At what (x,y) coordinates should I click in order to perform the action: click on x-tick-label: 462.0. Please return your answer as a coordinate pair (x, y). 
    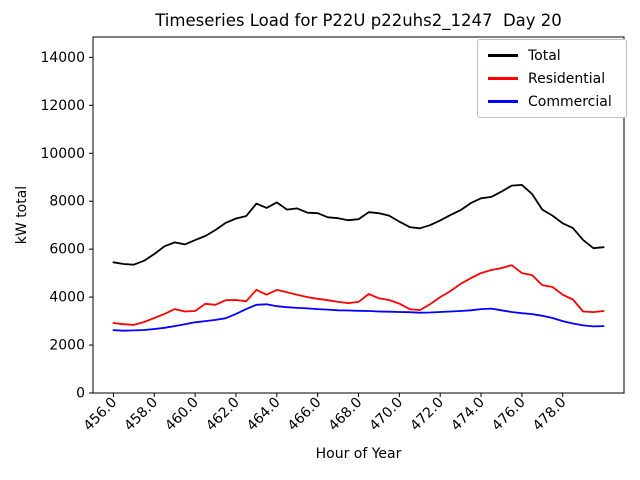
    Looking at the image, I should click on (223, 415).